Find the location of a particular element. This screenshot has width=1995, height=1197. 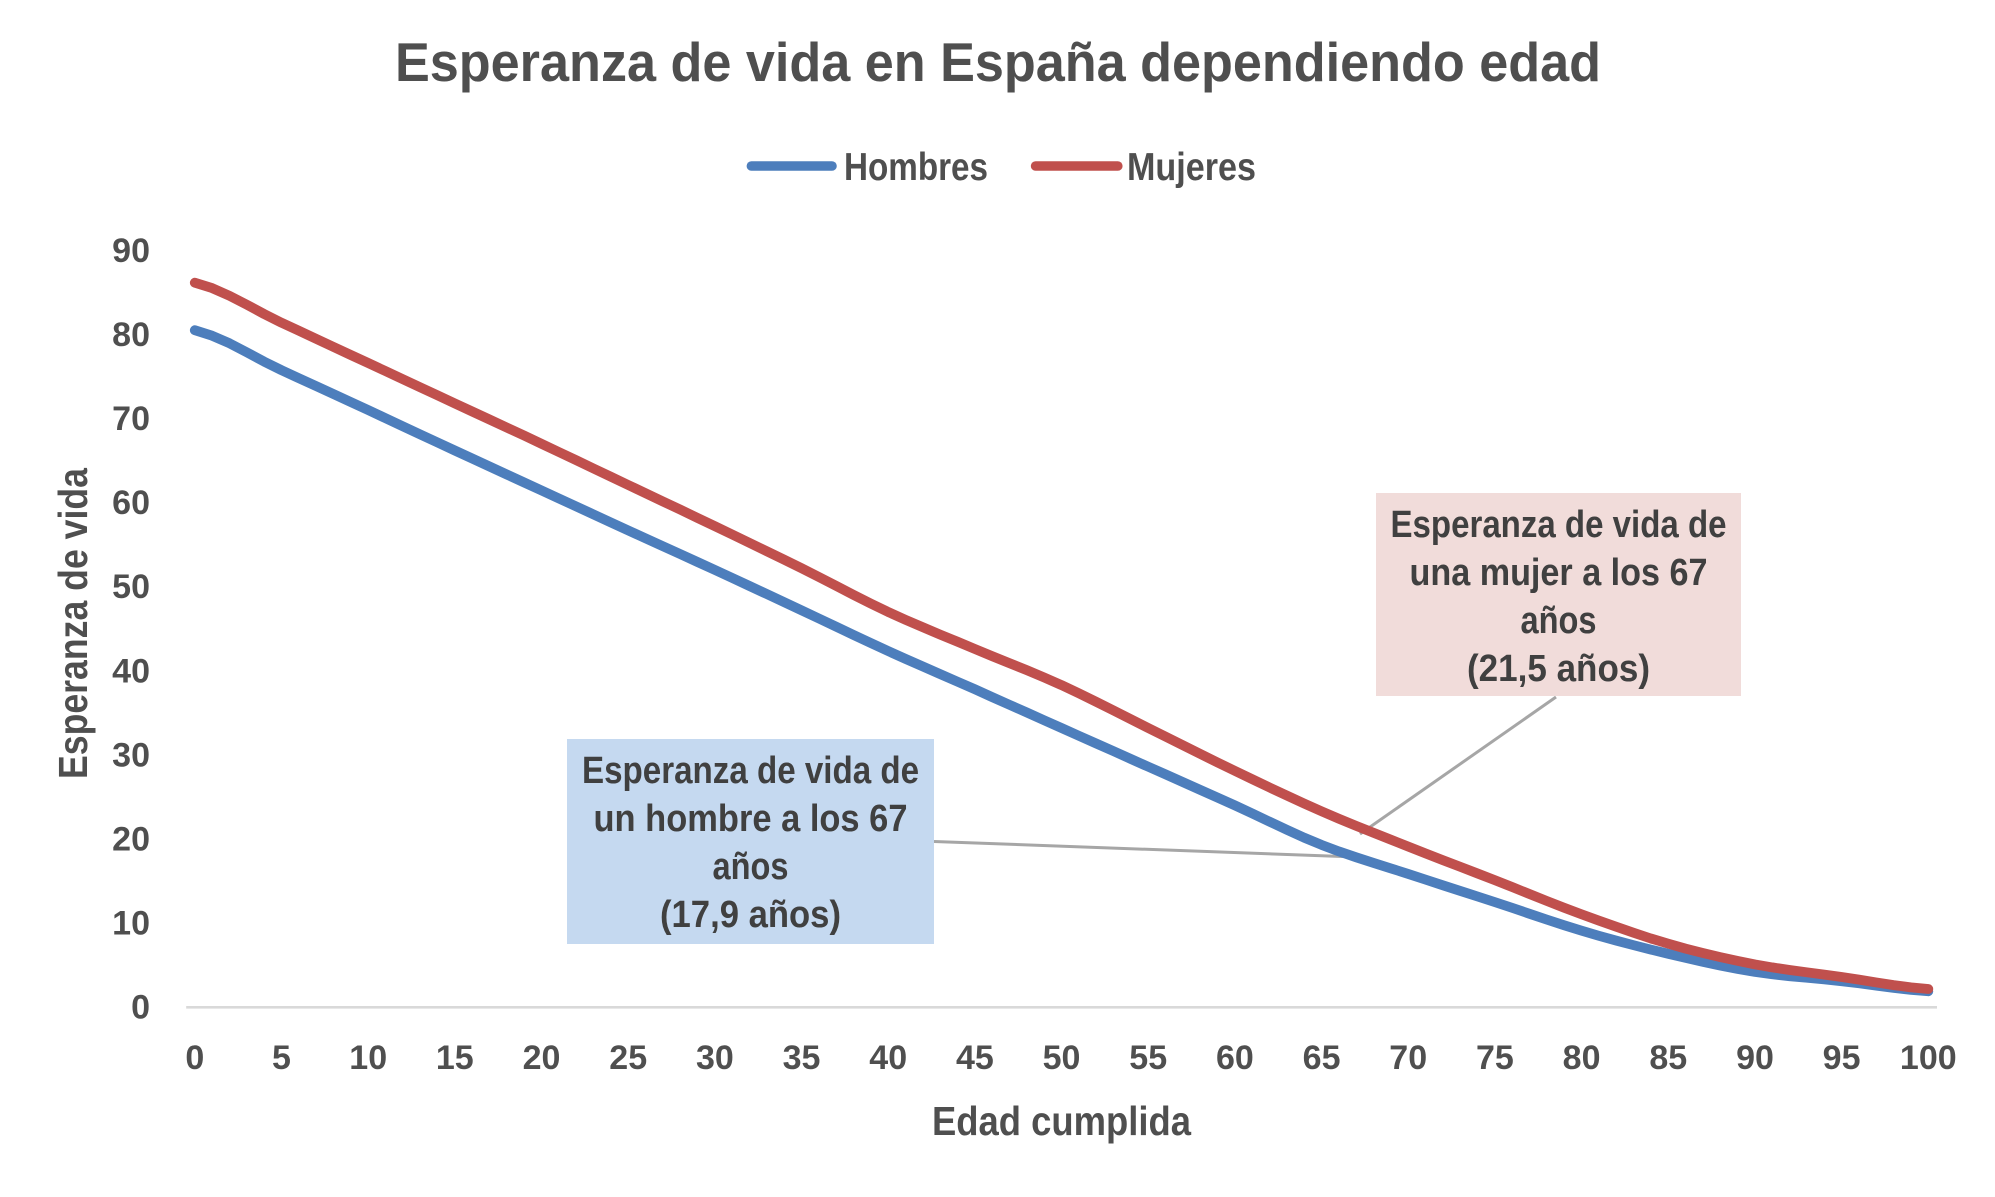

svg-text: un hombre a los 67 is located at coordinates (751, 819).